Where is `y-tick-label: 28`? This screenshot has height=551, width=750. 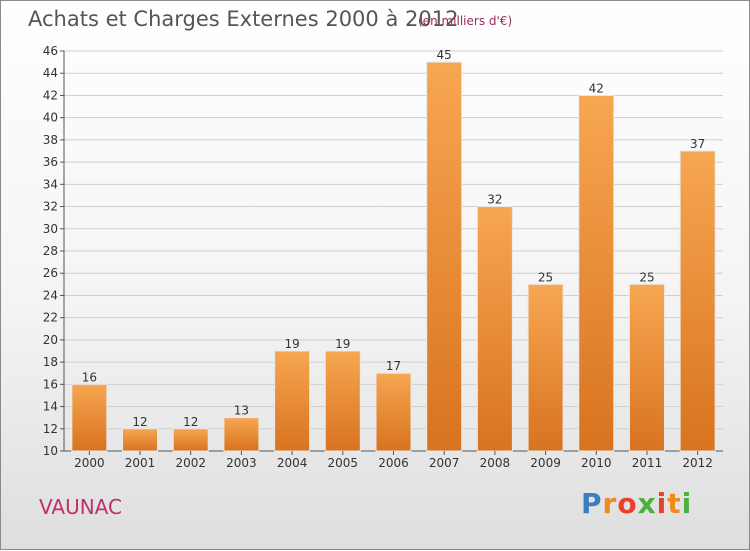
y-tick-label: 28 is located at coordinates (50, 251).